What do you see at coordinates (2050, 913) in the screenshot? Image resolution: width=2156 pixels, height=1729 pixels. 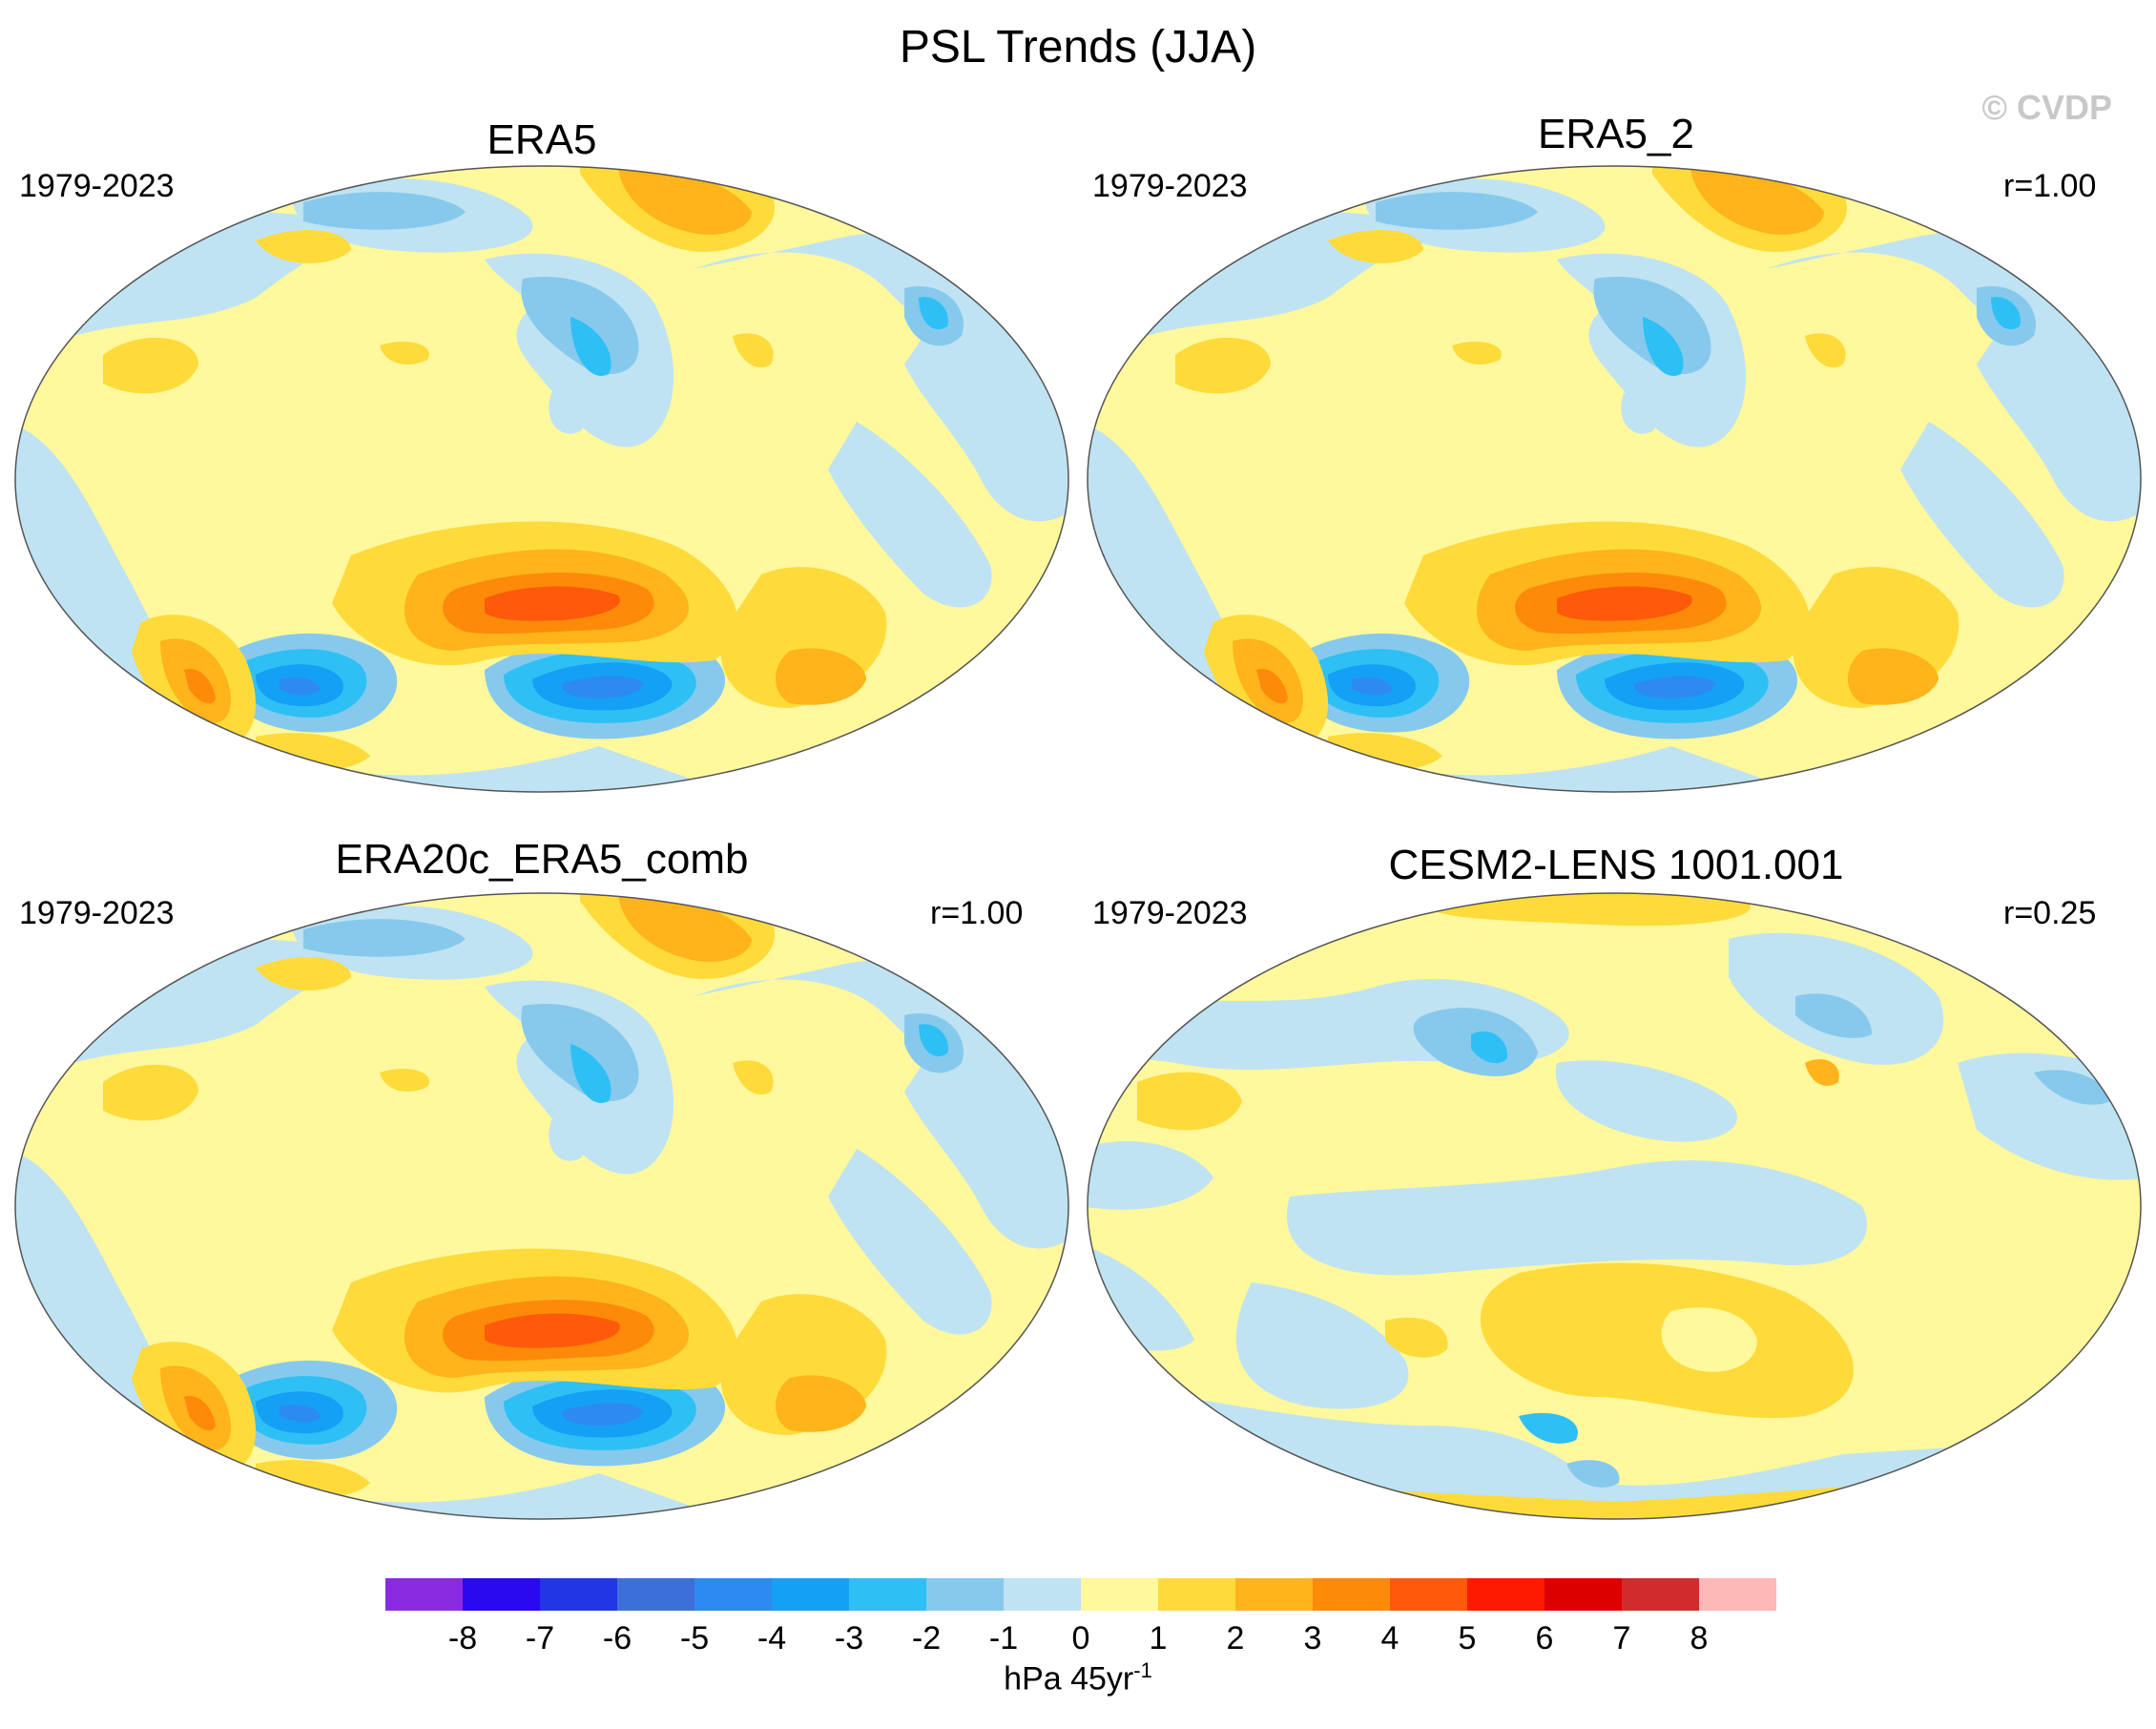 I see `correlation-label-cesm2: r=0.25` at bounding box center [2050, 913].